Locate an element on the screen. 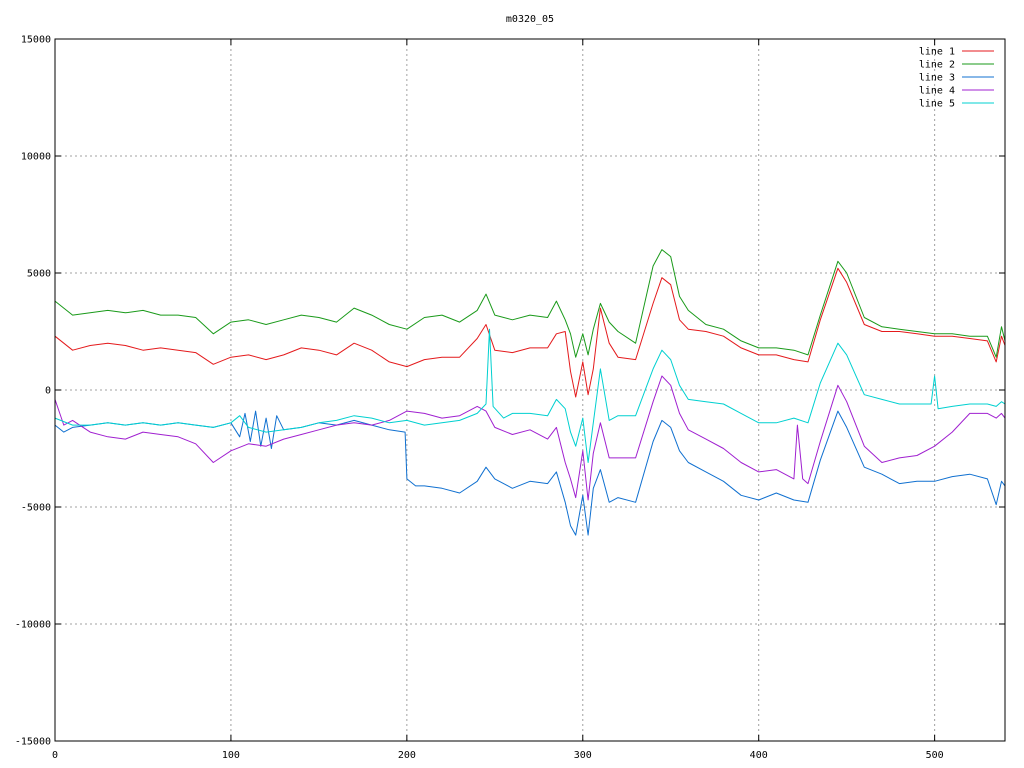 The image size is (1024, 768). legend-label-3: line 3 is located at coordinates (937, 78).